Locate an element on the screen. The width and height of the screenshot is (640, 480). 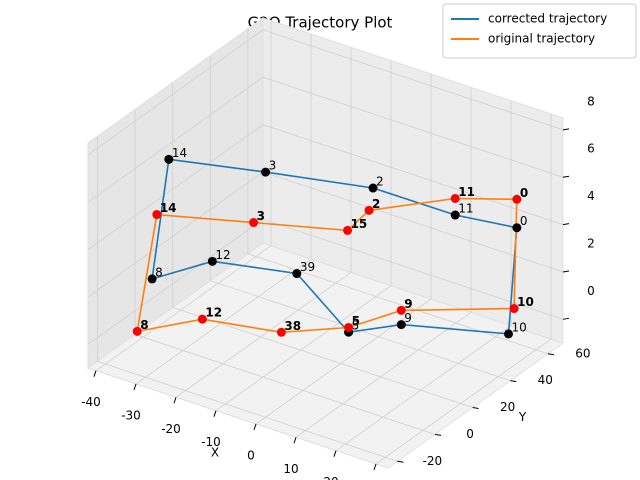
legend-label: corrected trajectory is located at coordinates (547, 19).